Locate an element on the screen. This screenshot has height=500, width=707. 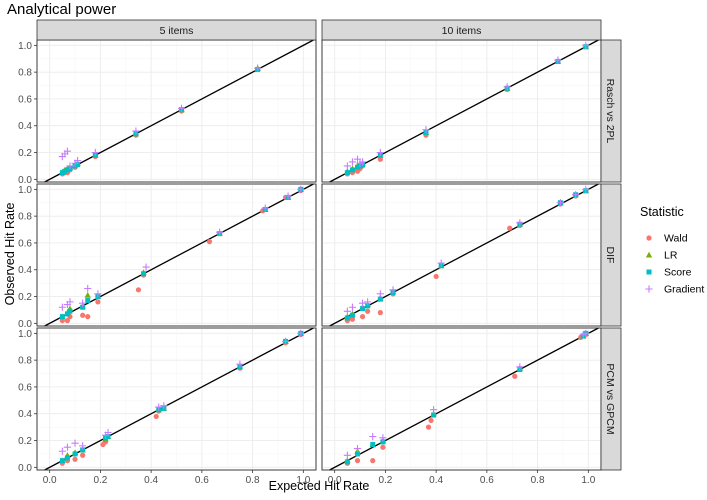
x-tick-label: 0.6 is located at coordinates (487, 480).